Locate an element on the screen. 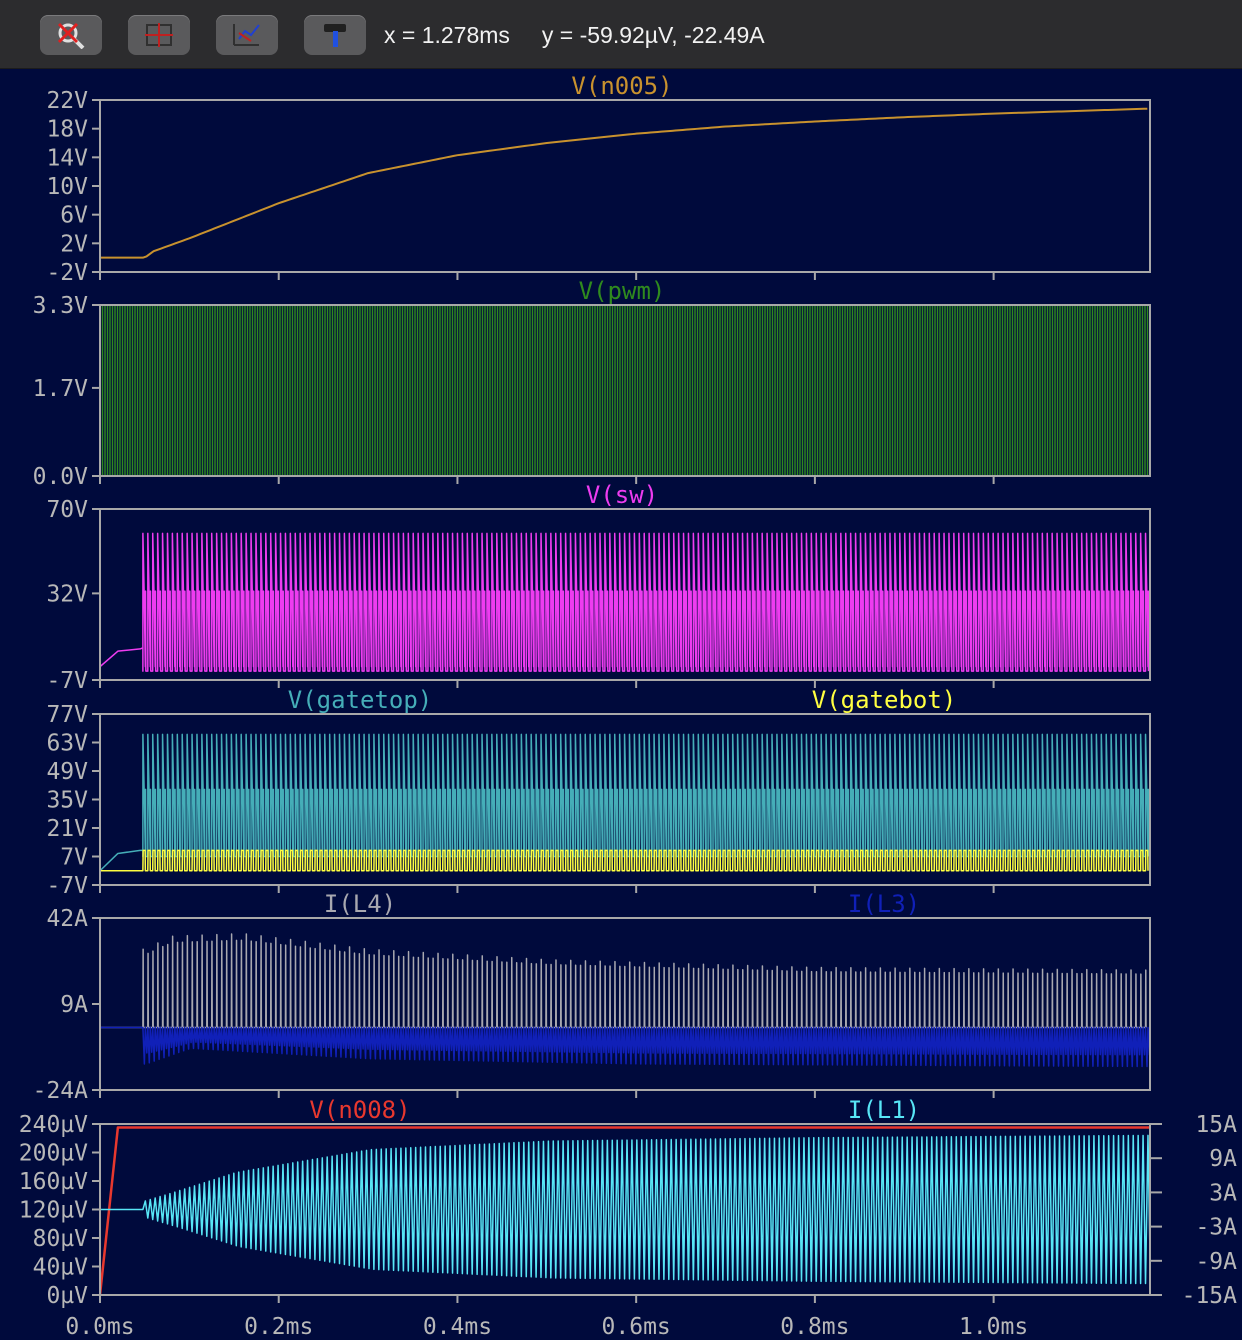 The height and width of the screenshot is (1340, 1242). label-L4: I(L4) is located at coordinates (360, 904).